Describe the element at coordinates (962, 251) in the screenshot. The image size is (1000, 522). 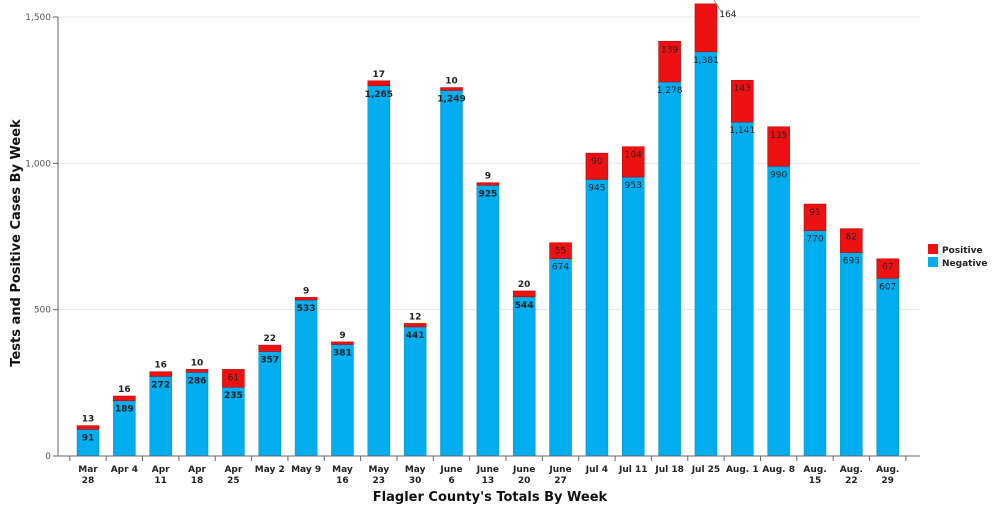
I see `legend-label-positive: Positive` at that location.